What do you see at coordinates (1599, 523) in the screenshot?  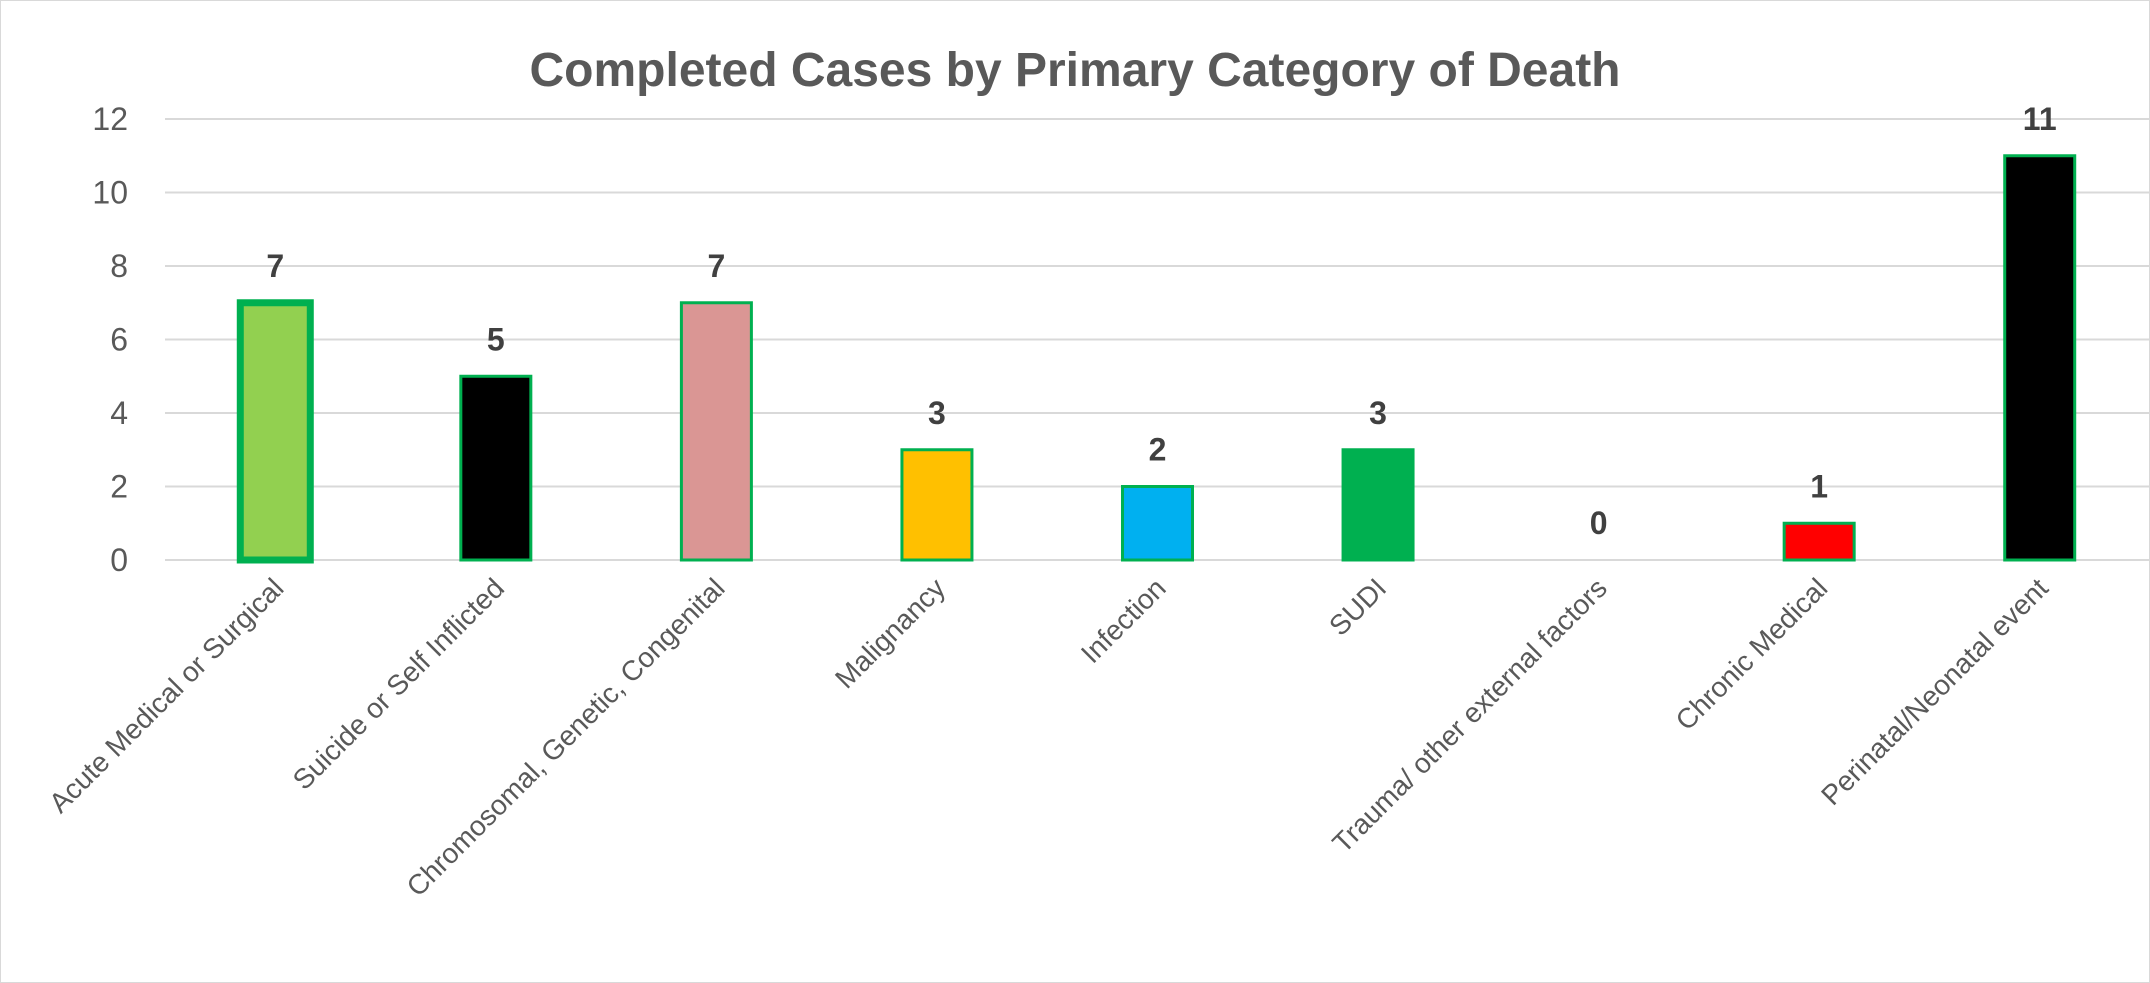 I see `data-label: 0` at bounding box center [1599, 523].